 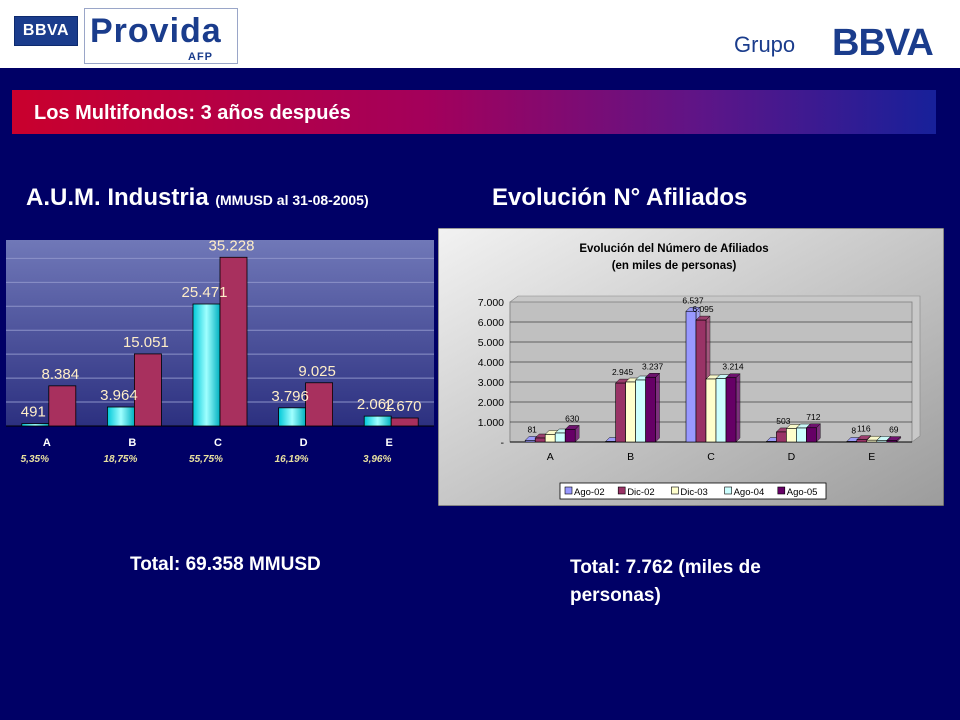 I want to click on grupo-bbva-logo: BBVA, so click(x=883, y=43).